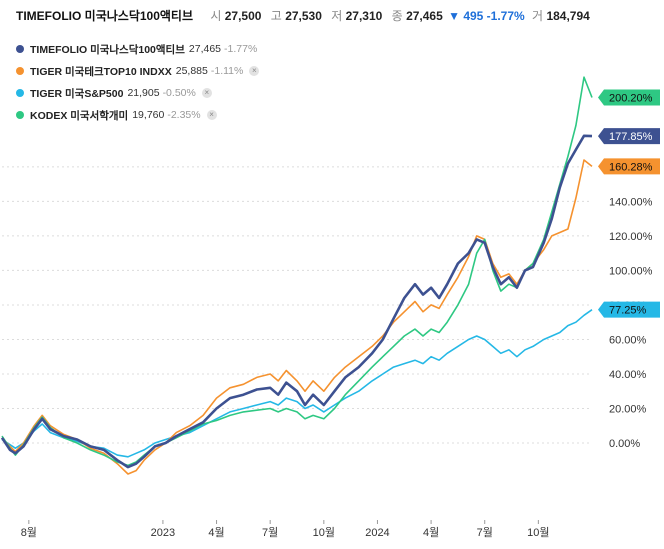 The width and height of the screenshot is (664, 549). Describe the element at coordinates (337, 16) in the screenshot. I see `low-label: 저` at that location.